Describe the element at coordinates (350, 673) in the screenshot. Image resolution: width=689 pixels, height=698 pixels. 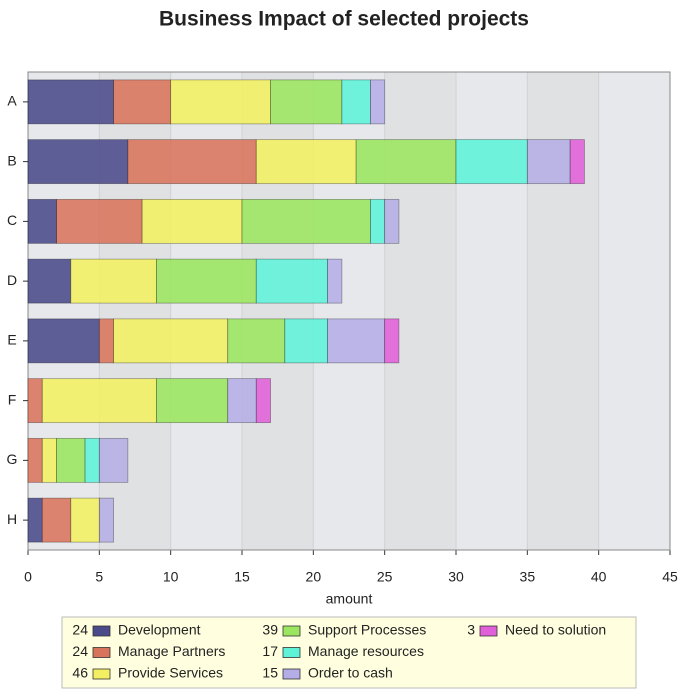
I see `legend-label: Order to cash` at that location.